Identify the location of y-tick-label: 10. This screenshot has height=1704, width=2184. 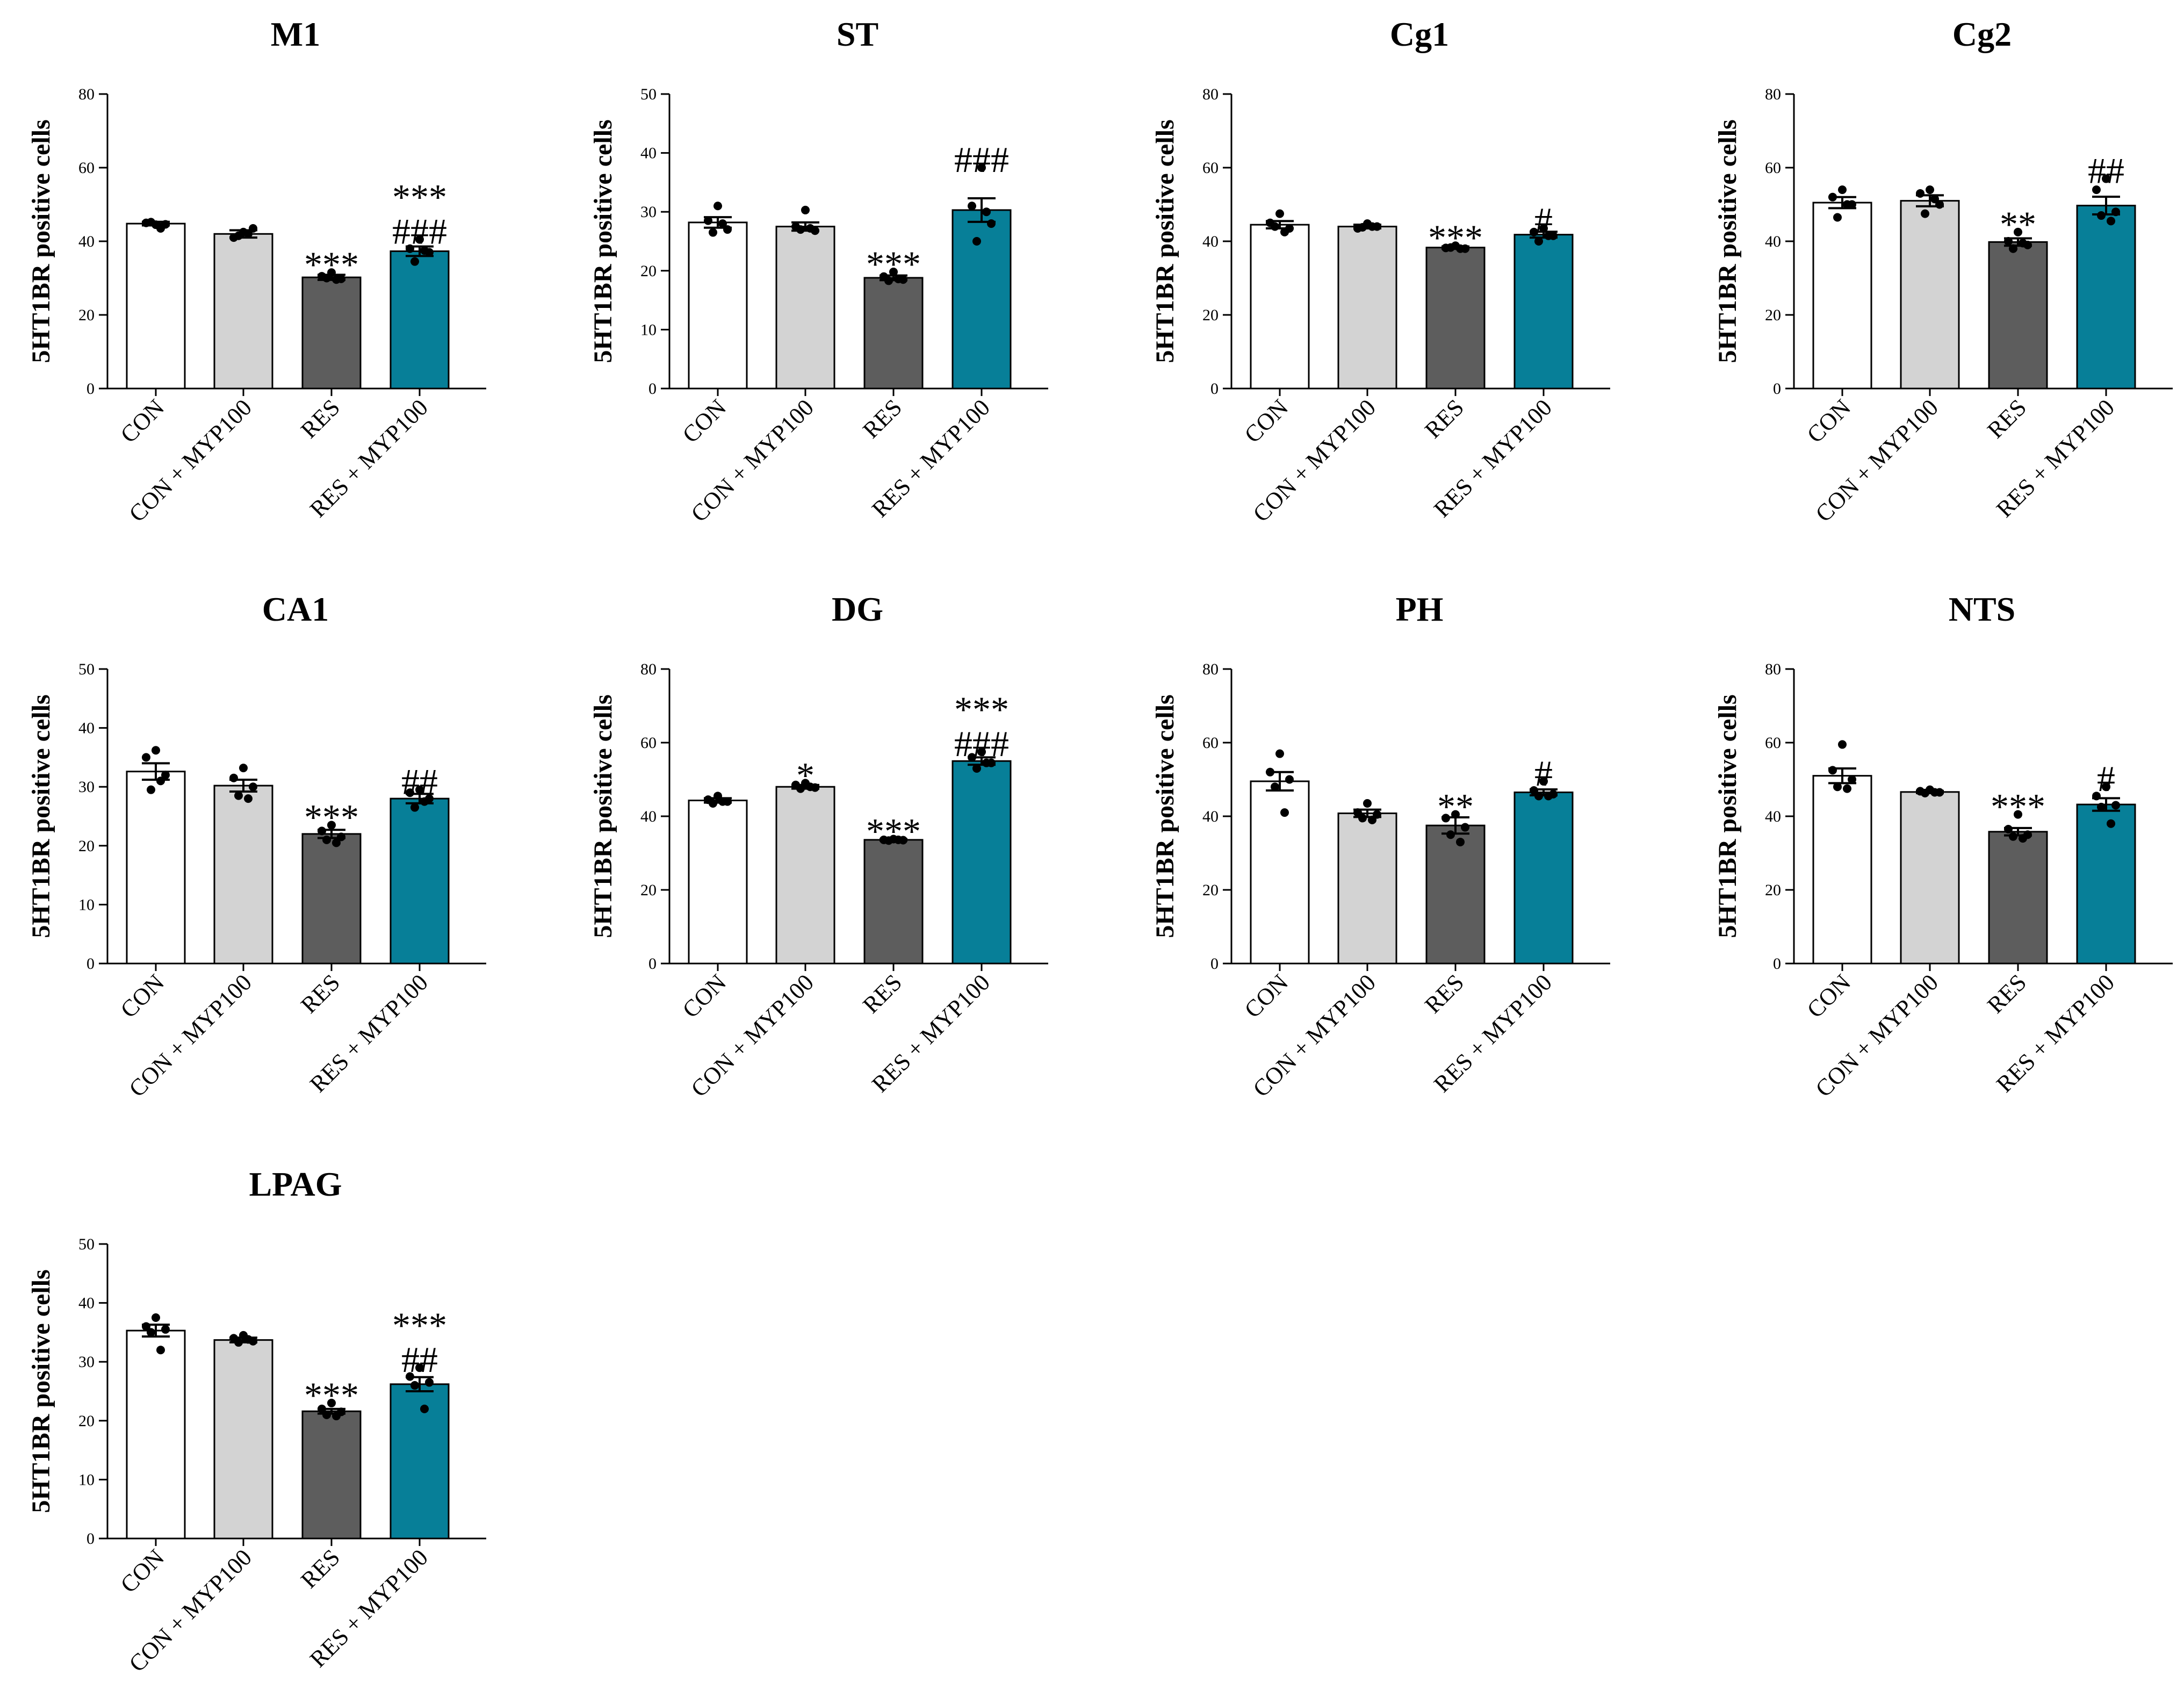
(87, 1480).